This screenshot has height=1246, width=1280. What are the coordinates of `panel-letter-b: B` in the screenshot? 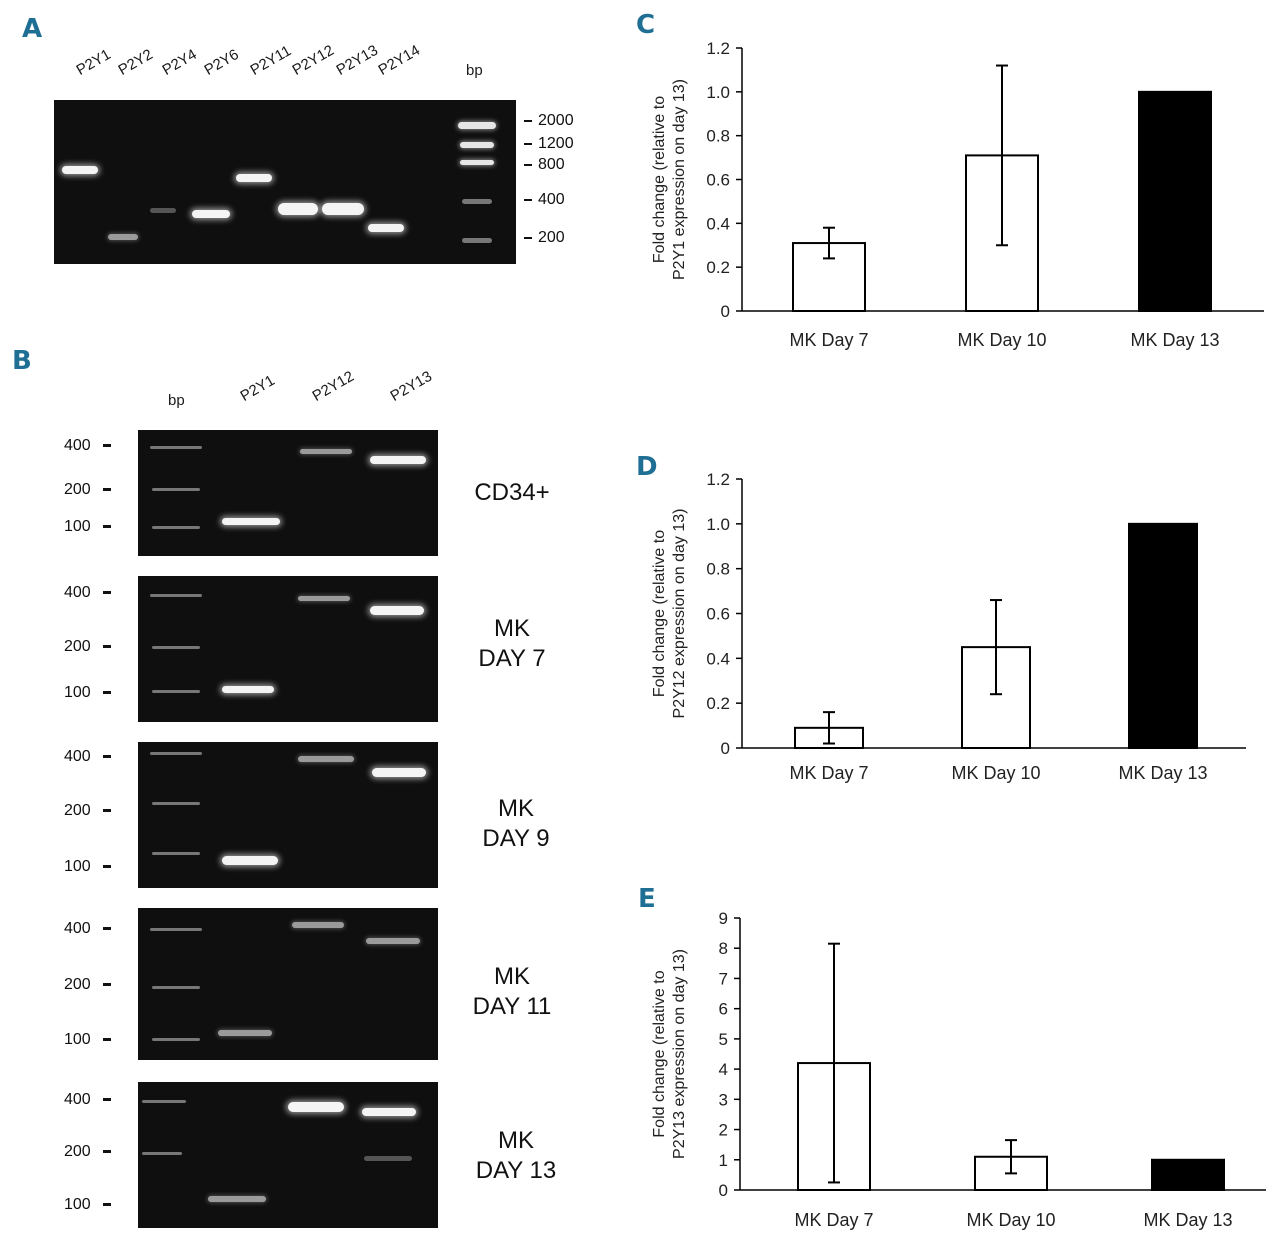 It's located at (22, 361).